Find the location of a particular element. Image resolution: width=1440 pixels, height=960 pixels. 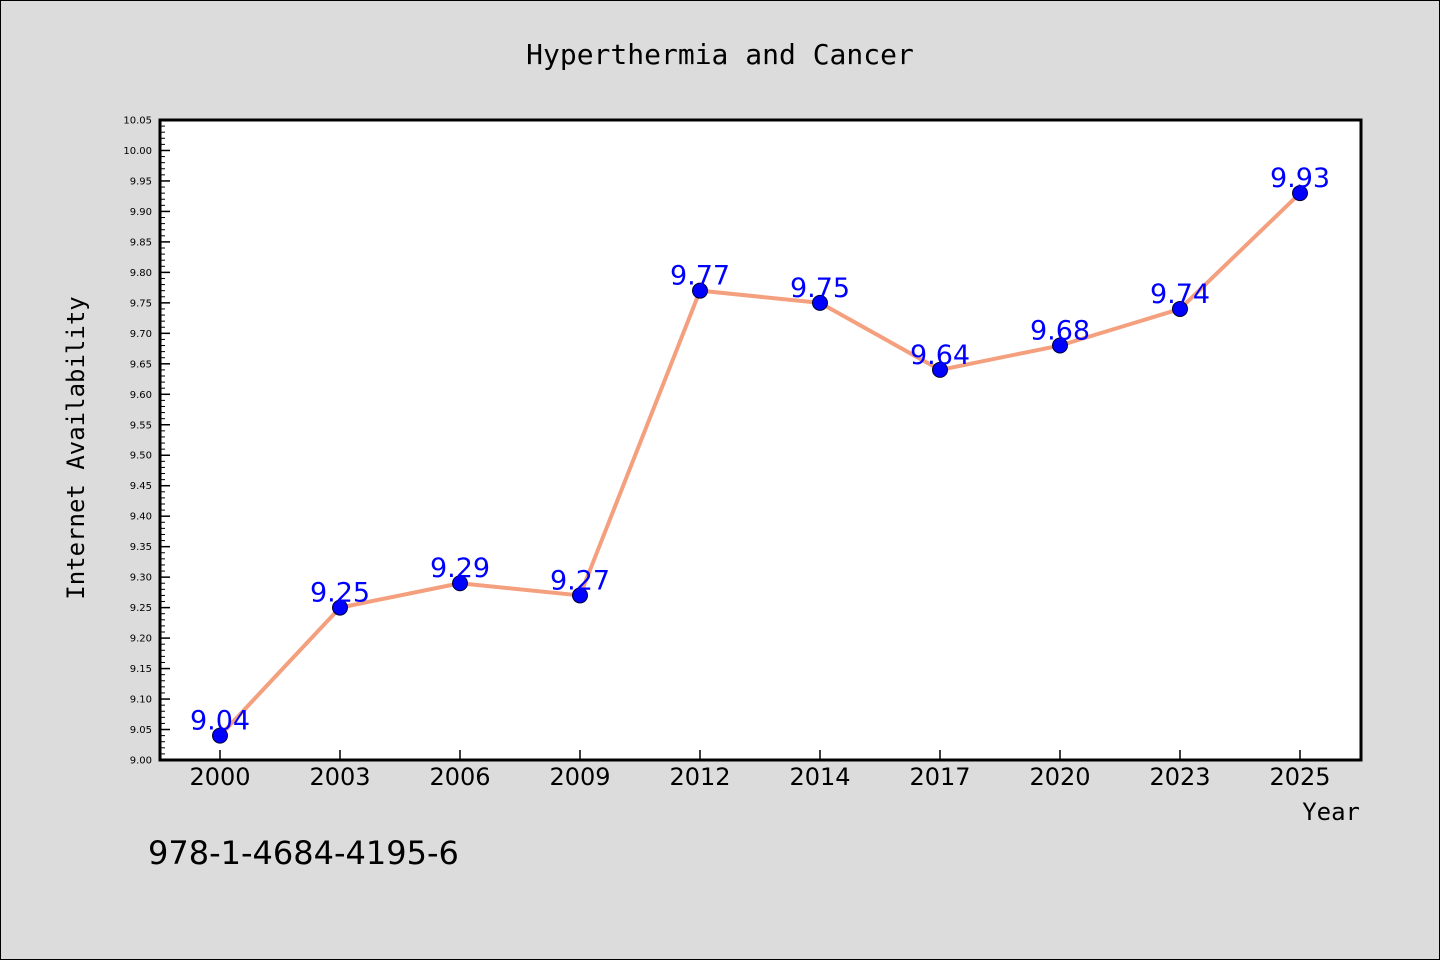

data-label: 9.64 is located at coordinates (940, 355).